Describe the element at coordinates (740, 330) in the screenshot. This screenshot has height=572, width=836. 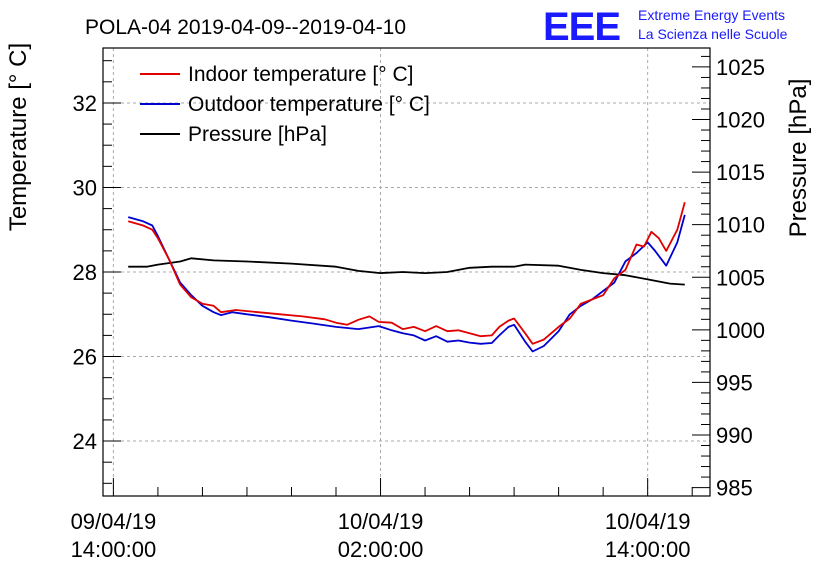
I see `y2-tick-label: 1000` at that location.